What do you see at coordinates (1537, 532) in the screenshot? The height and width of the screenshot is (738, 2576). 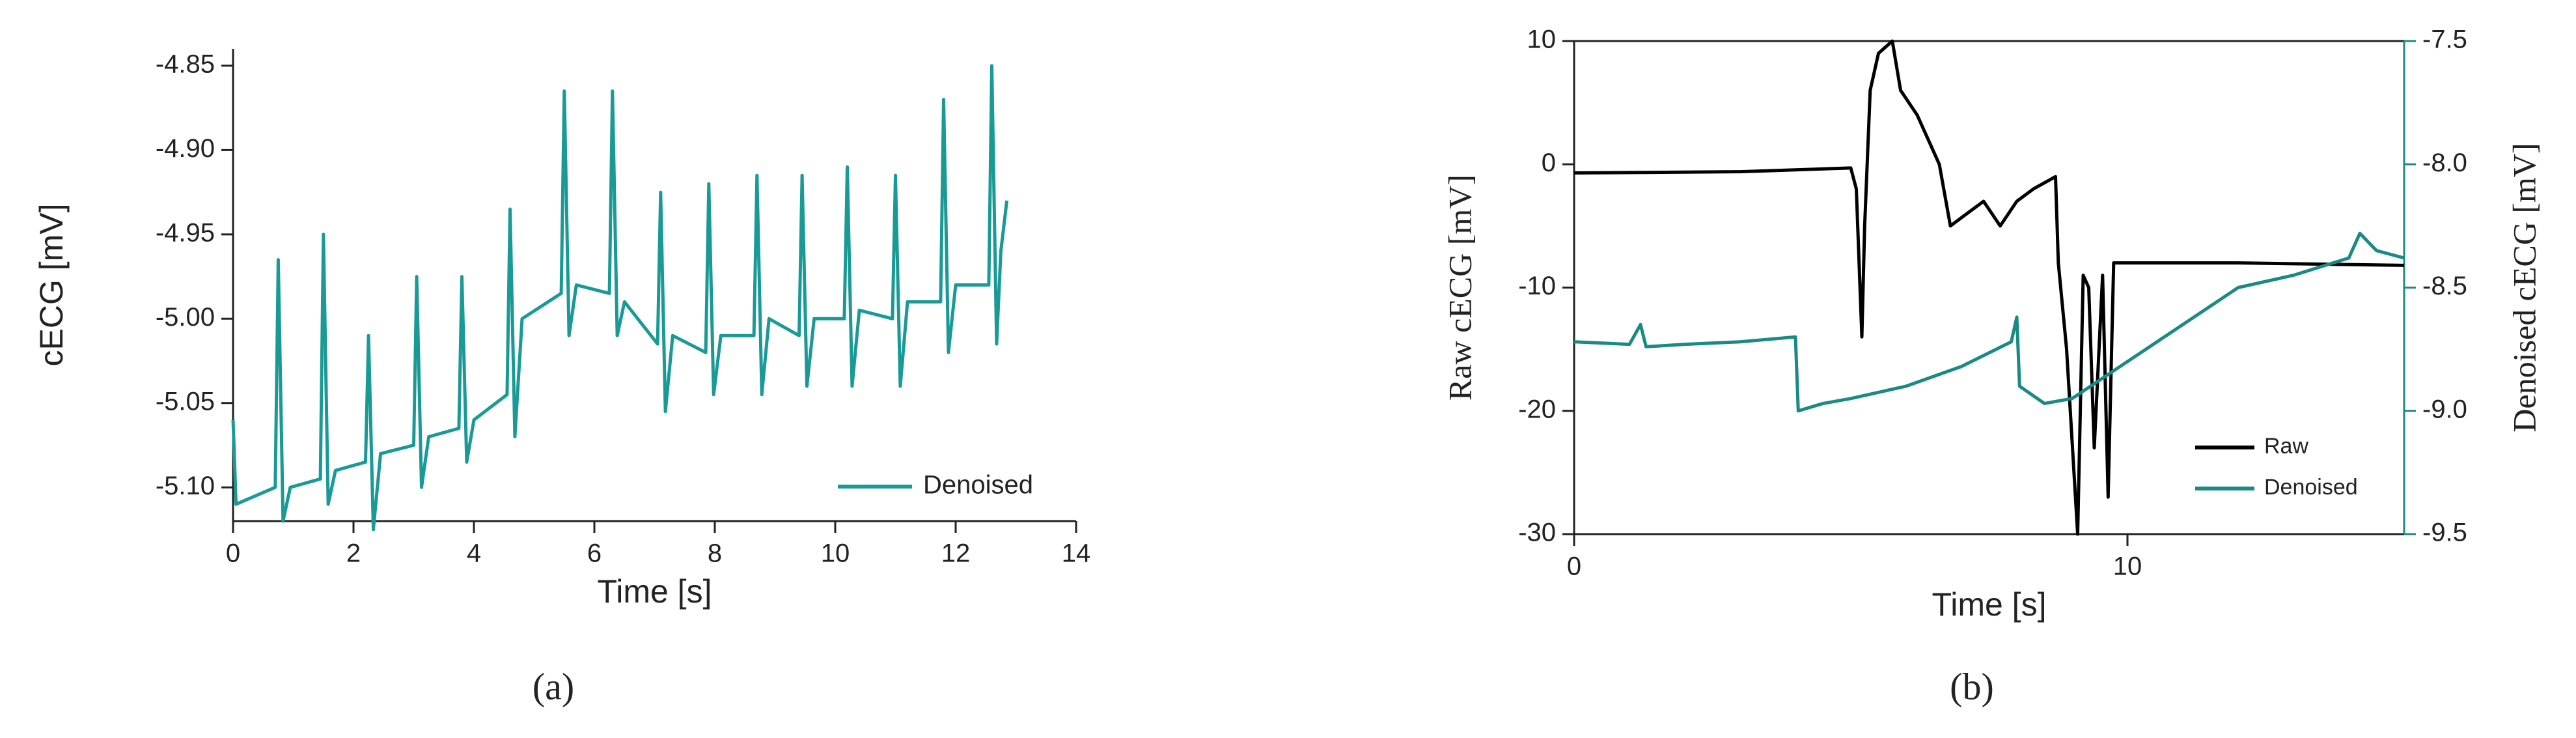 I see `y-tick-label: -30` at bounding box center [1537, 532].